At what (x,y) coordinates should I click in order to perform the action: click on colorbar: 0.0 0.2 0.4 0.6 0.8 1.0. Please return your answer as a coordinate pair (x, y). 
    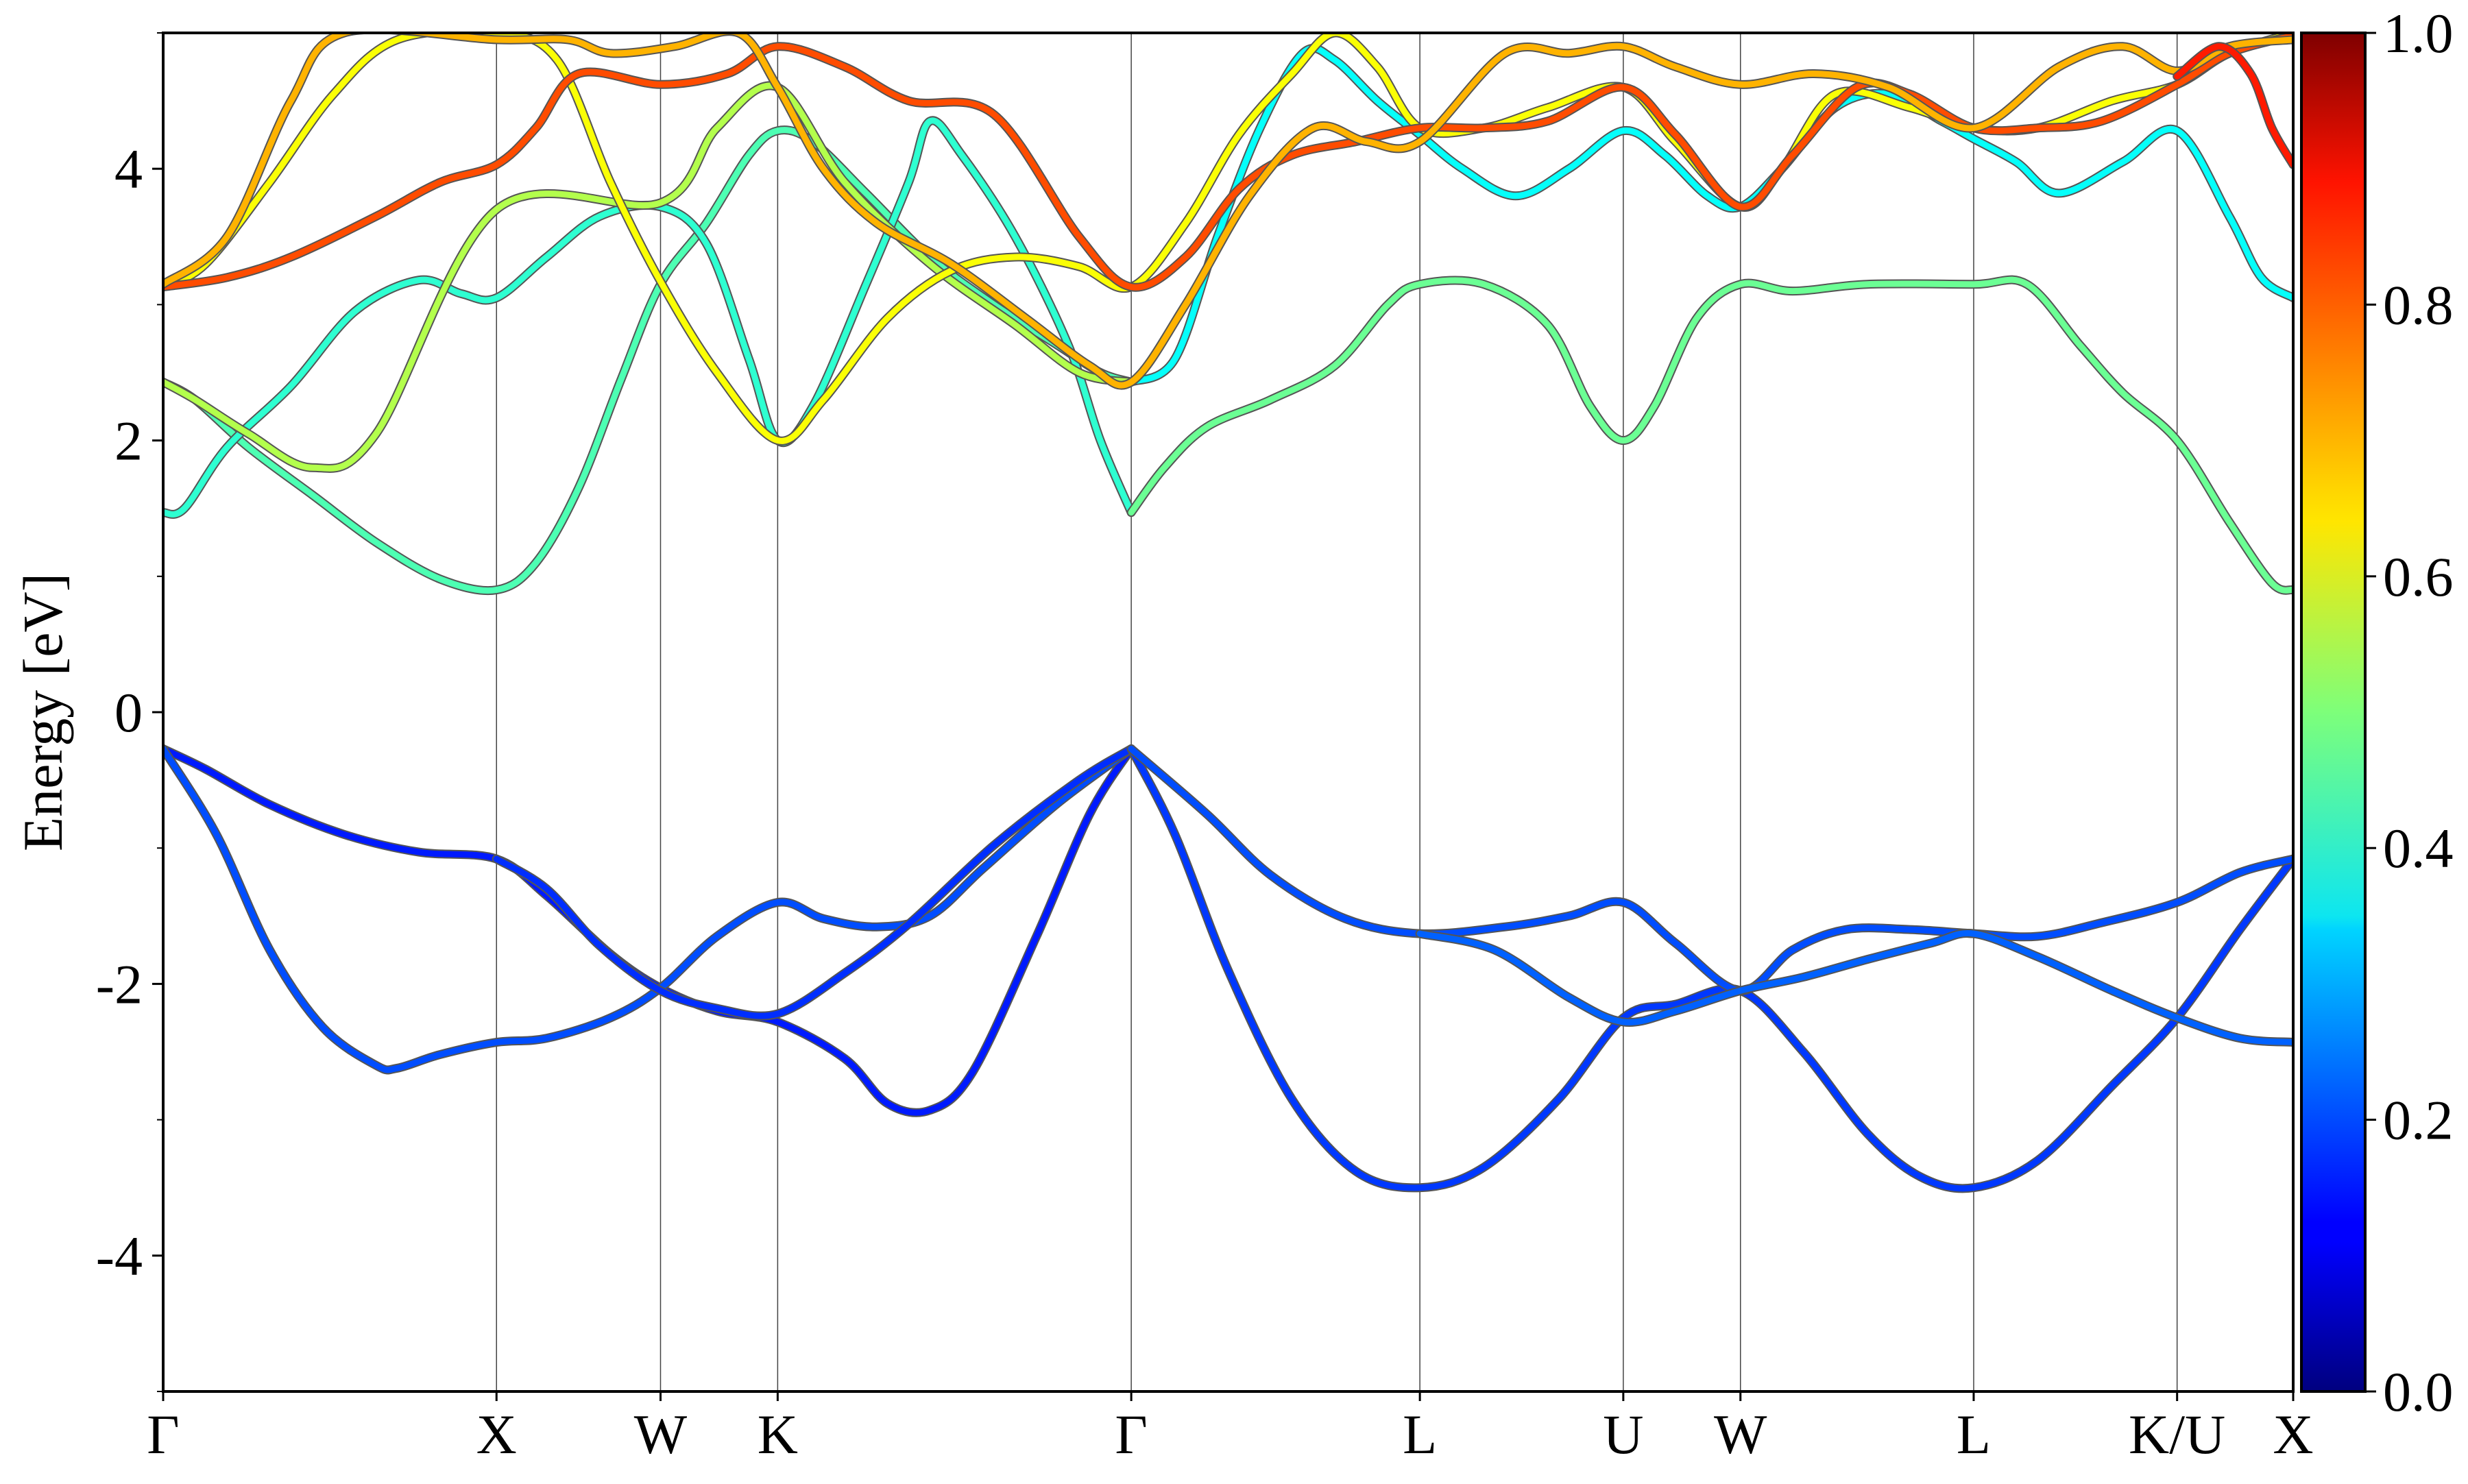
    Looking at the image, I should click on (2377, 712).